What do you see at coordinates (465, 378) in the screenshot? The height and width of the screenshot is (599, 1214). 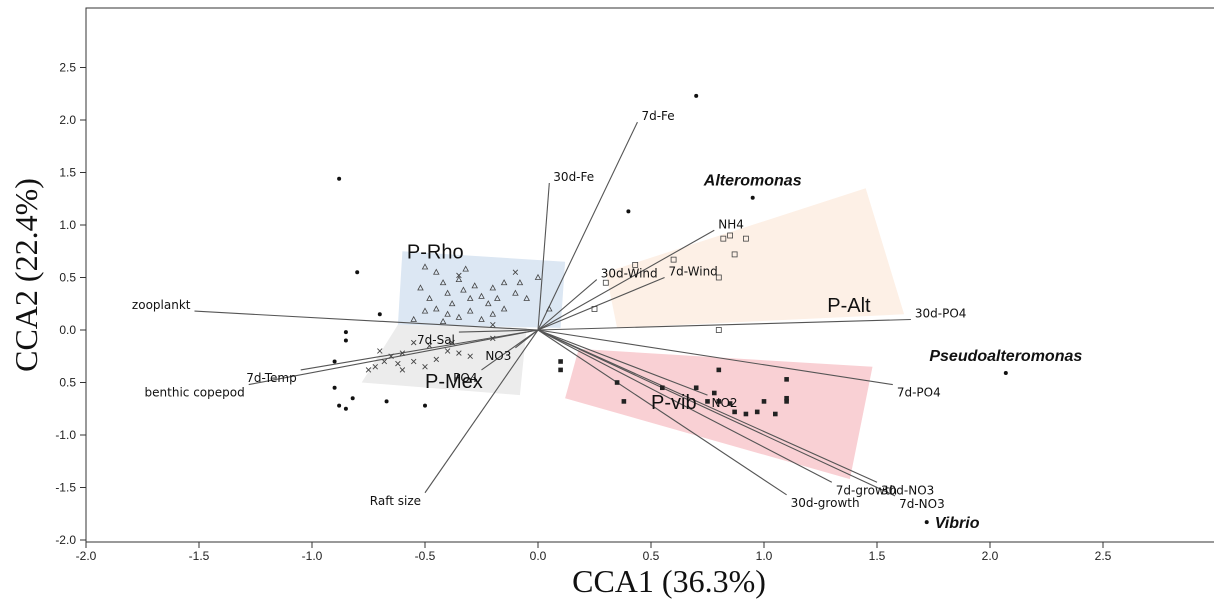 I see `vector-label: PO4` at bounding box center [465, 378].